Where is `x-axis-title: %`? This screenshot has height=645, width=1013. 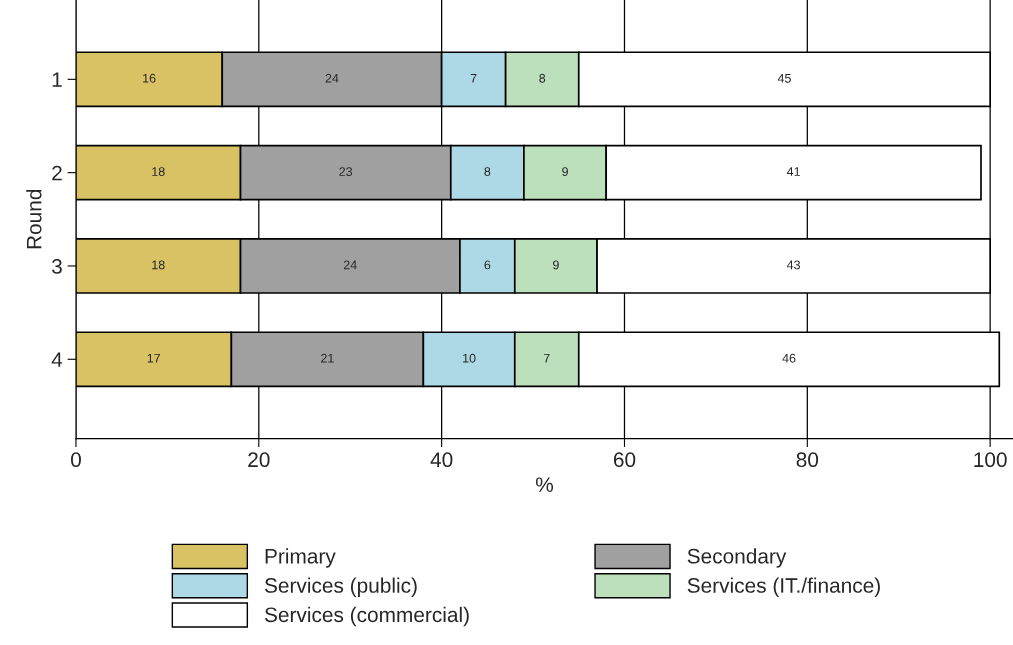
x-axis-title: % is located at coordinates (544, 484).